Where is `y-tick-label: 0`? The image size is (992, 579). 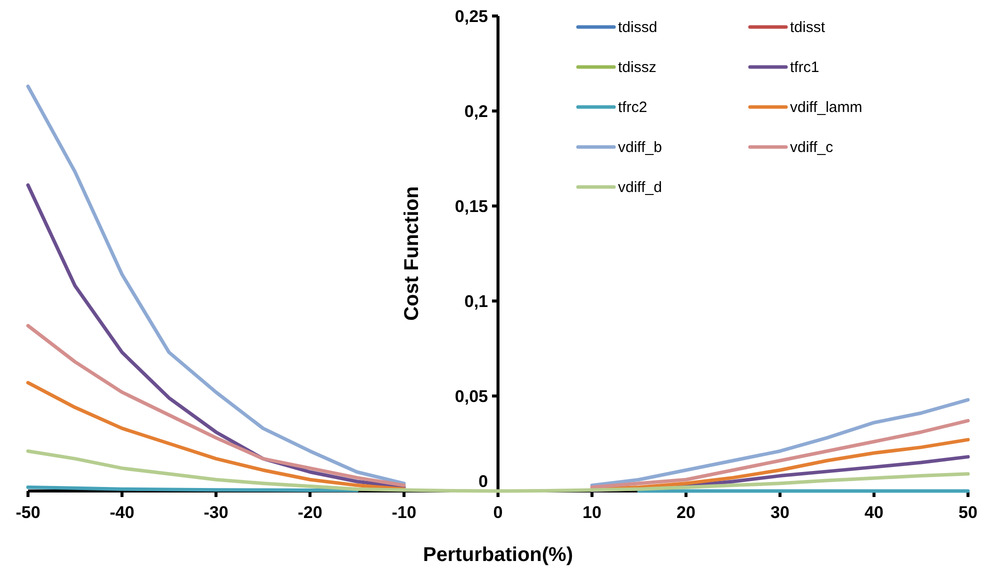 y-tick-label: 0 is located at coordinates (483, 481).